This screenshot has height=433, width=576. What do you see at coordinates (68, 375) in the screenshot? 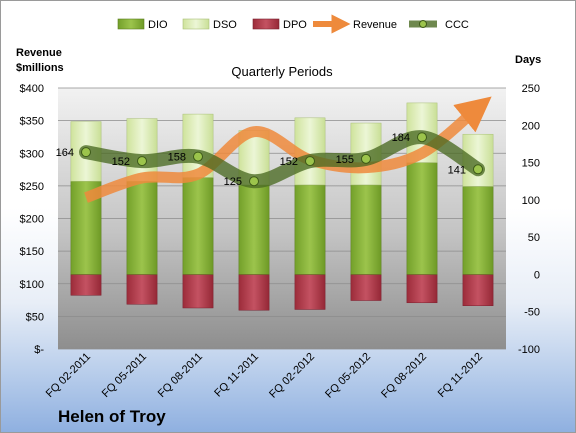
I see `x-tick-label: FQ 02-2011` at bounding box center [68, 375].